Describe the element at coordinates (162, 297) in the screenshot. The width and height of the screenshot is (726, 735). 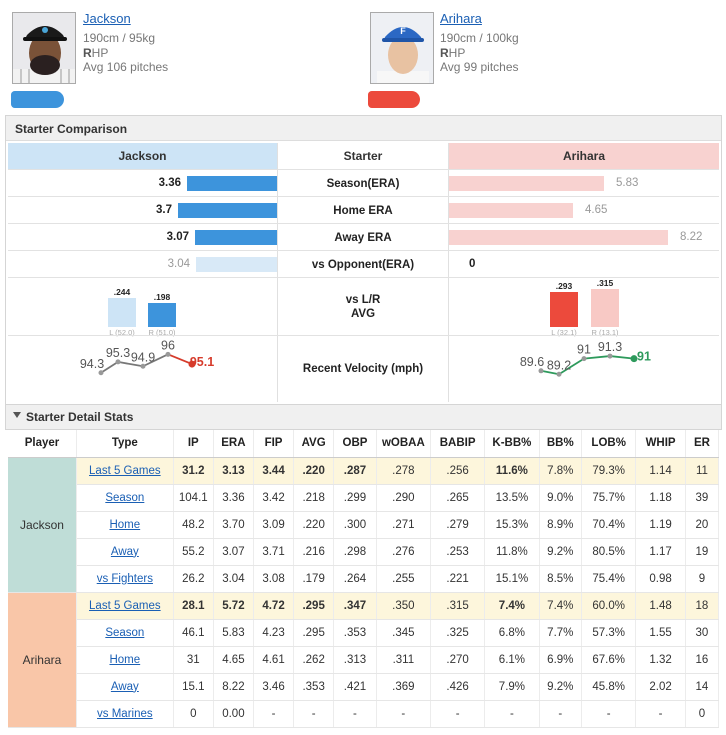
I see `r-bar-value: .198` at that location.